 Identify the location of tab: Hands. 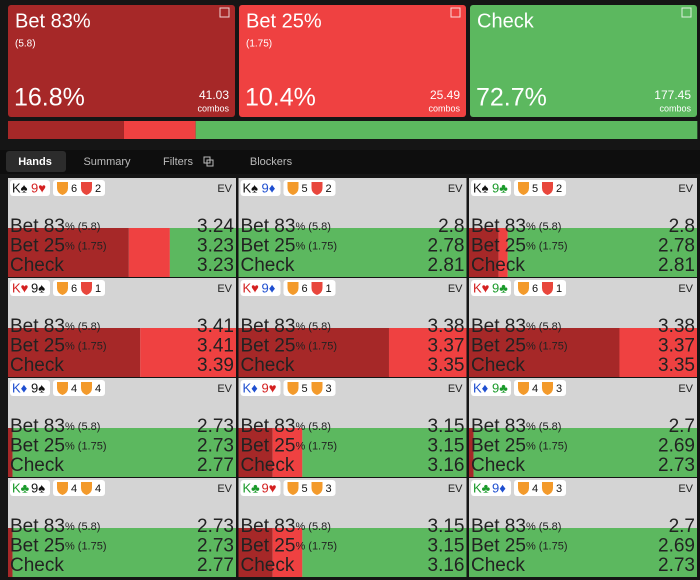
(35, 162).